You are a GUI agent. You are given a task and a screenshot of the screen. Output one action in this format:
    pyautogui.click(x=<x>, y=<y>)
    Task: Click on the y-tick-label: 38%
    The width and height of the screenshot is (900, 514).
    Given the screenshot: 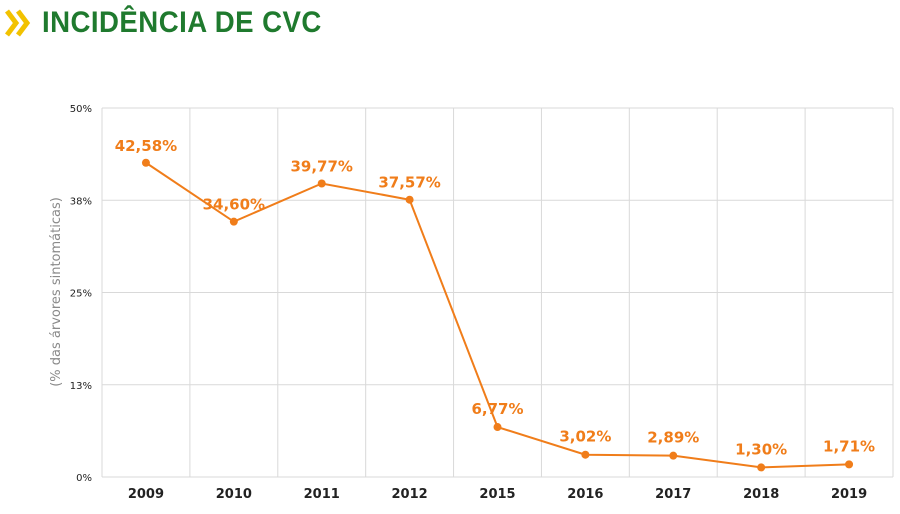 What is the action you would take?
    pyautogui.click(x=81, y=201)
    